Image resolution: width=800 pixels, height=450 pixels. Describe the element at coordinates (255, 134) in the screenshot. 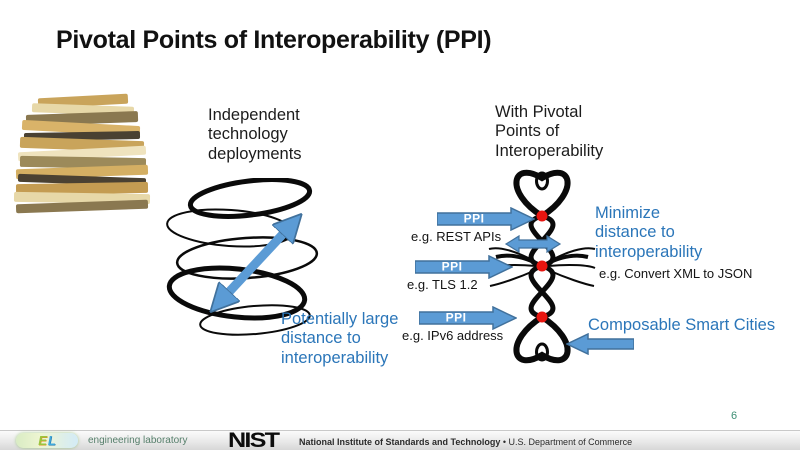

I see `independent-deployments-heading: Independent technology deployments` at that location.